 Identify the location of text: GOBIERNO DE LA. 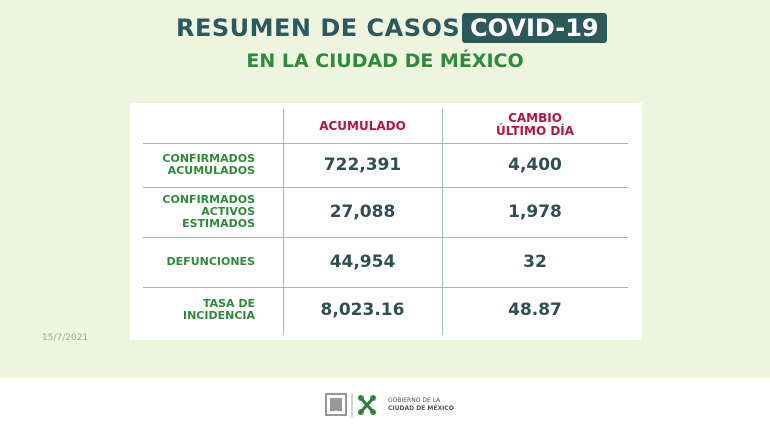
(414, 400).